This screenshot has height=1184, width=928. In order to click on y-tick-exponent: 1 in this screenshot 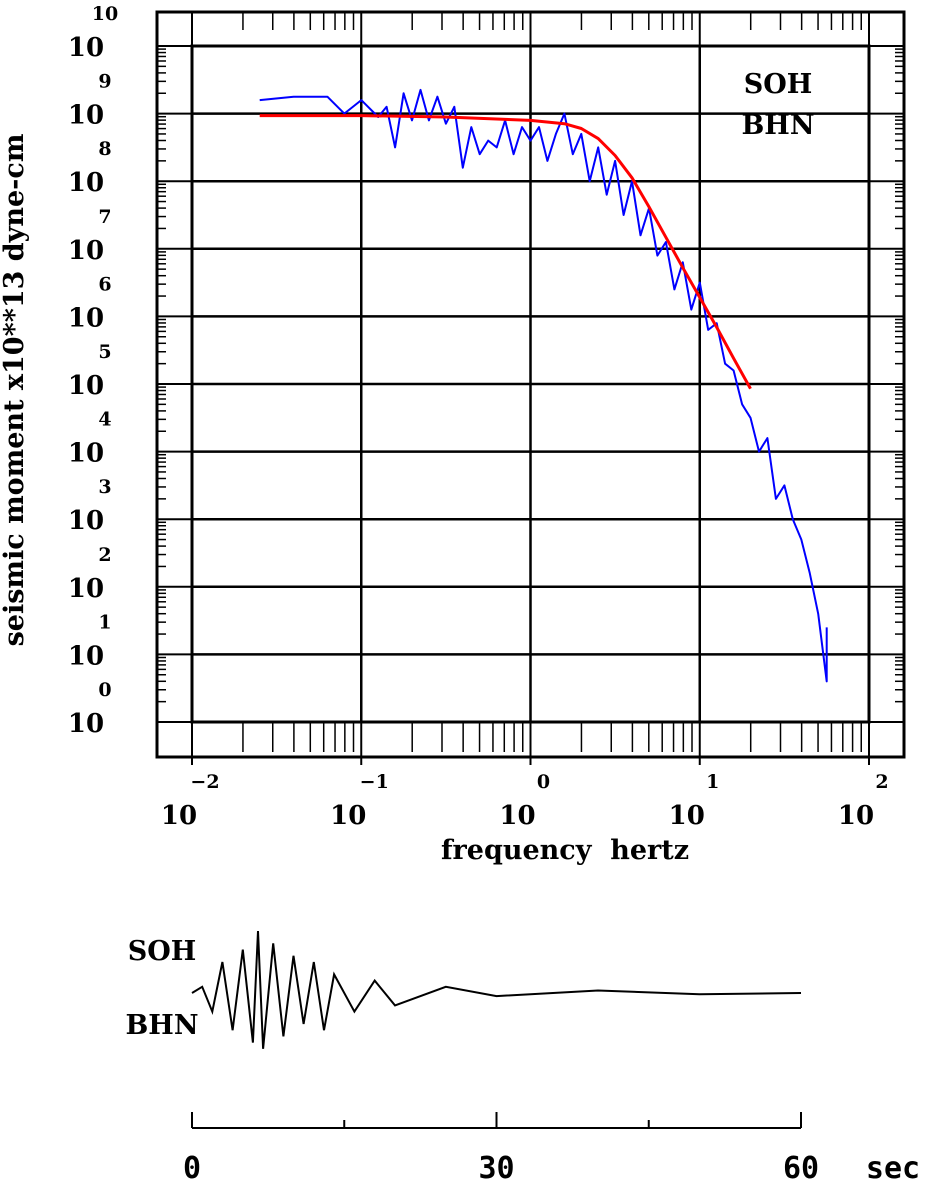, I will do `click(104, 622)`.